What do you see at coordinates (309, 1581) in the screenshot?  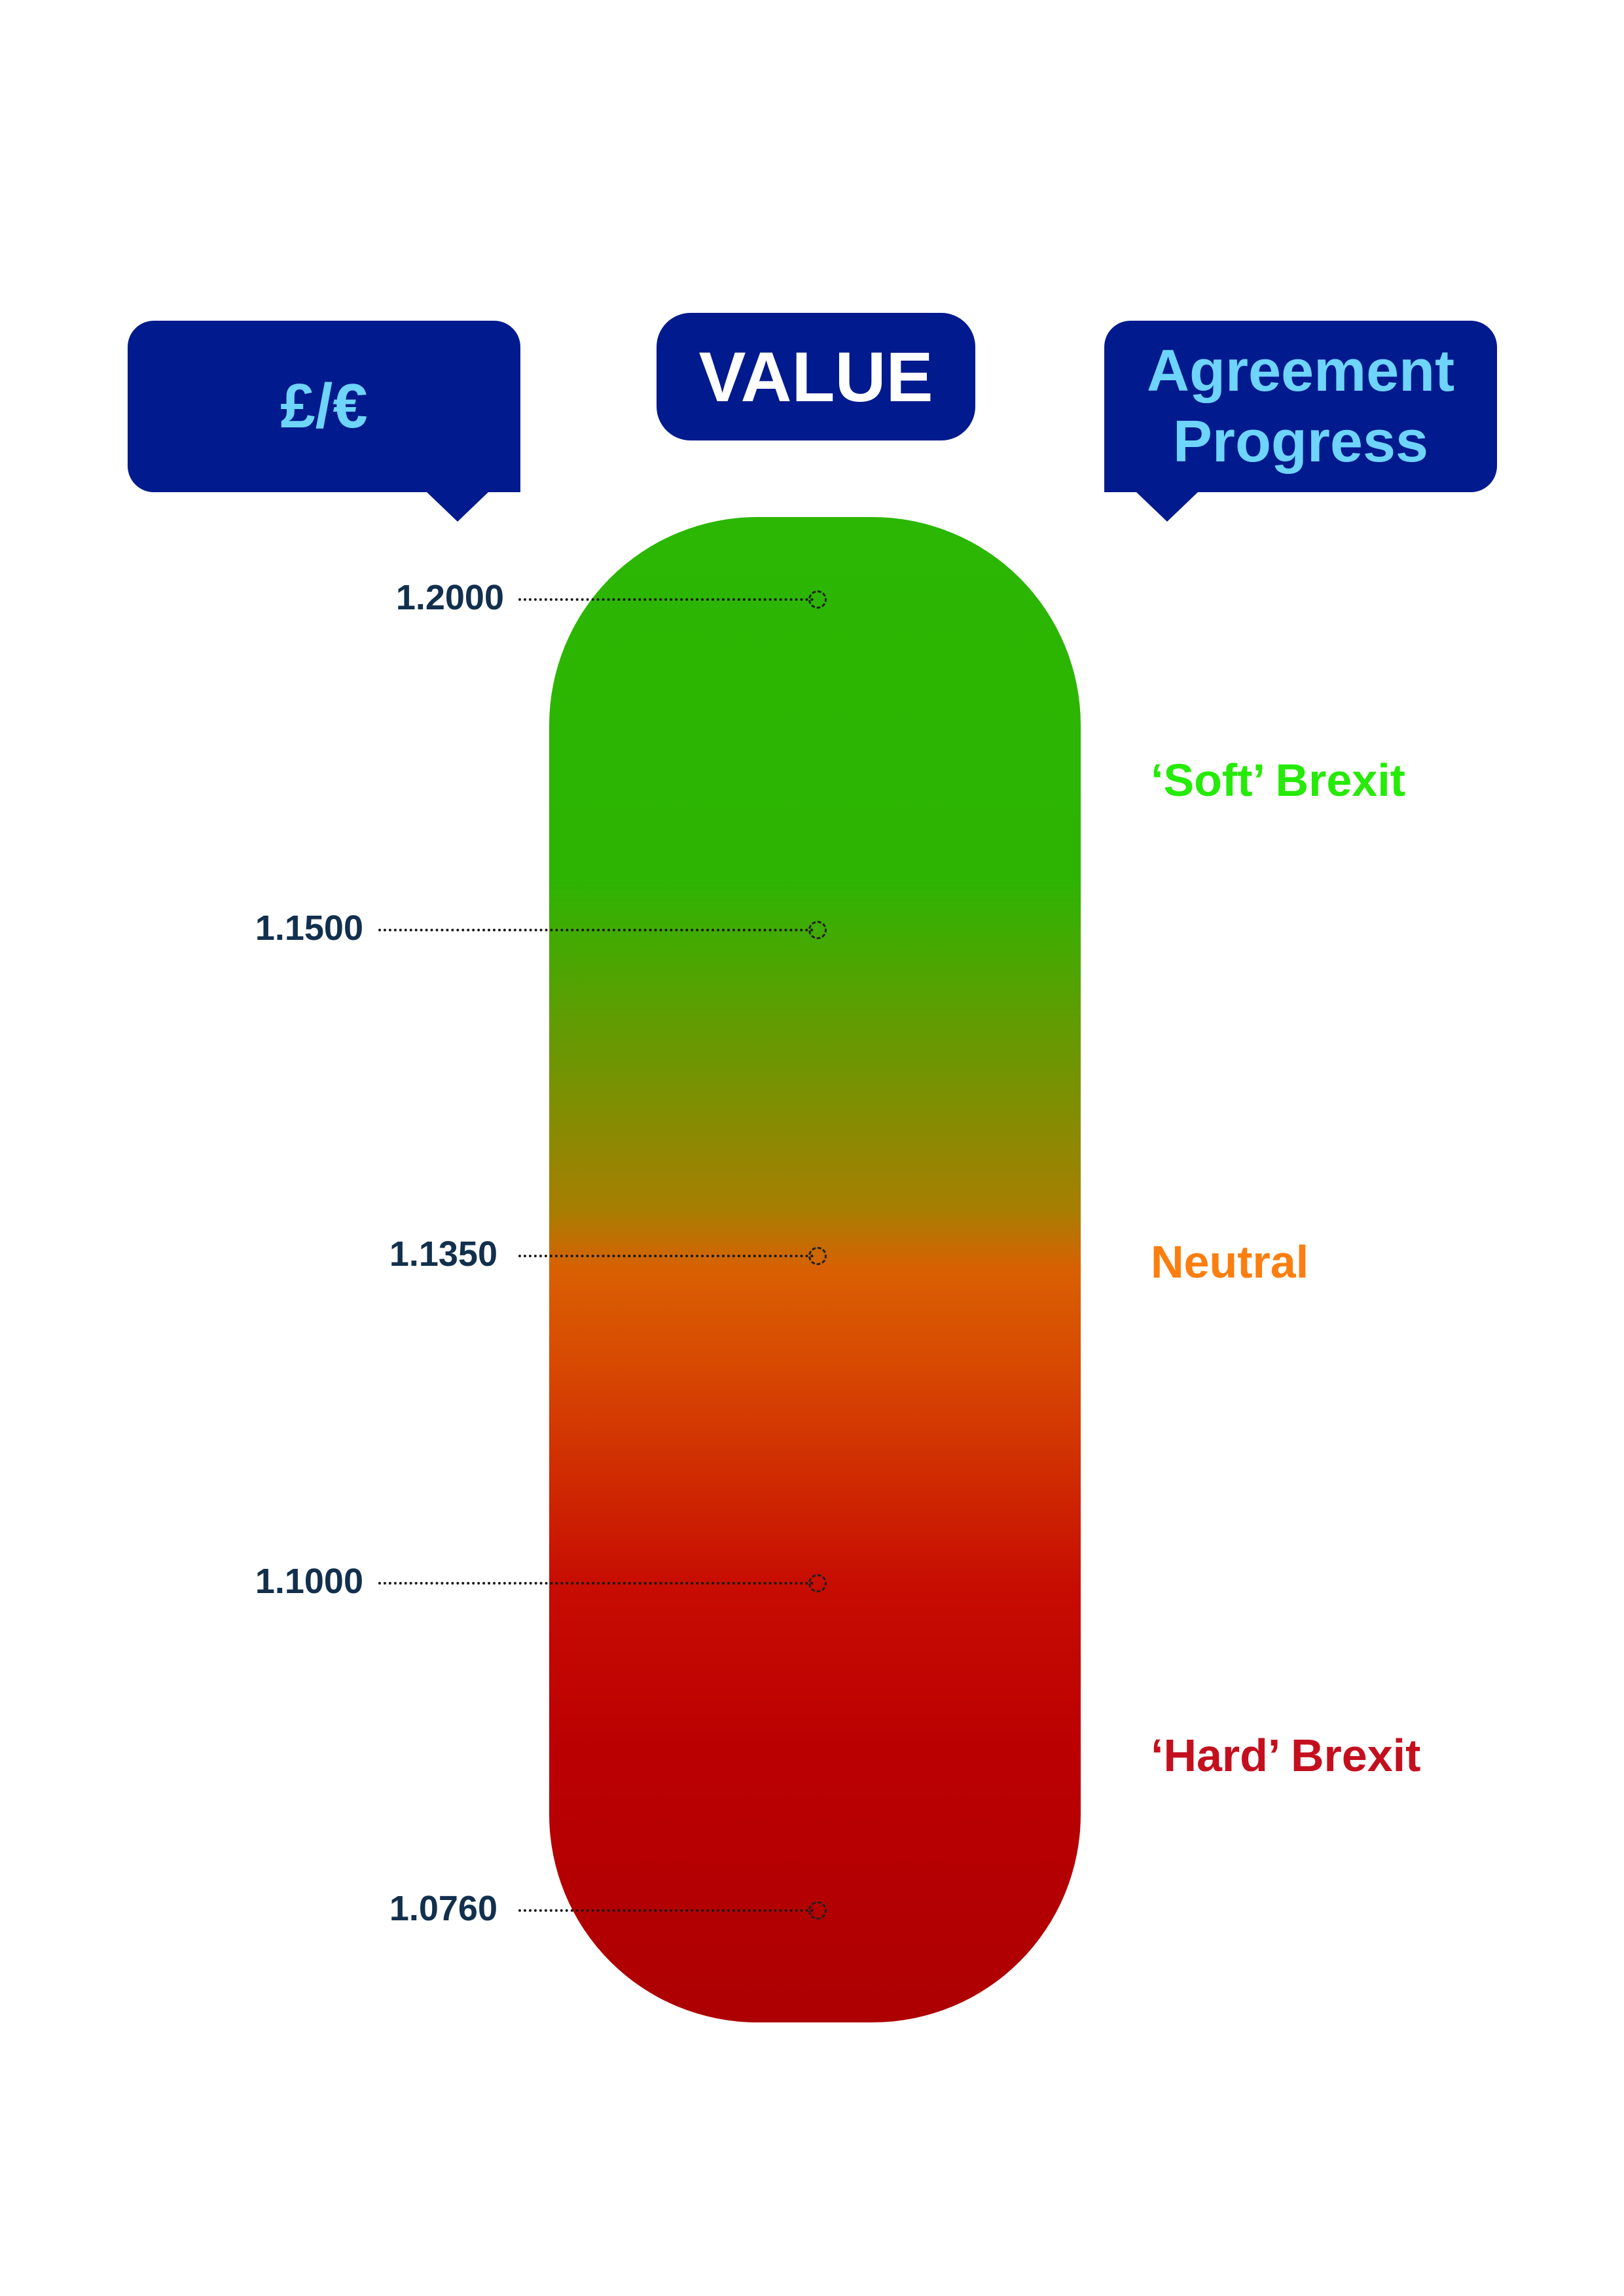 I see `tick-label-4: 1.1000` at bounding box center [309, 1581].